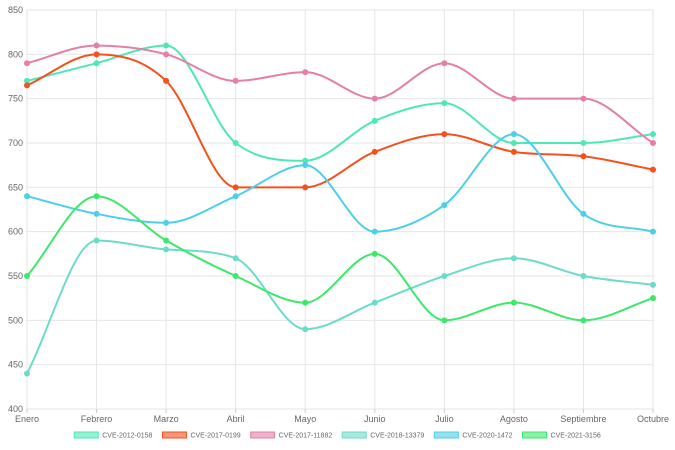 The width and height of the screenshot is (675, 450). What do you see at coordinates (15, 187) in the screenshot?
I see `y-tick-label: 650` at bounding box center [15, 187].